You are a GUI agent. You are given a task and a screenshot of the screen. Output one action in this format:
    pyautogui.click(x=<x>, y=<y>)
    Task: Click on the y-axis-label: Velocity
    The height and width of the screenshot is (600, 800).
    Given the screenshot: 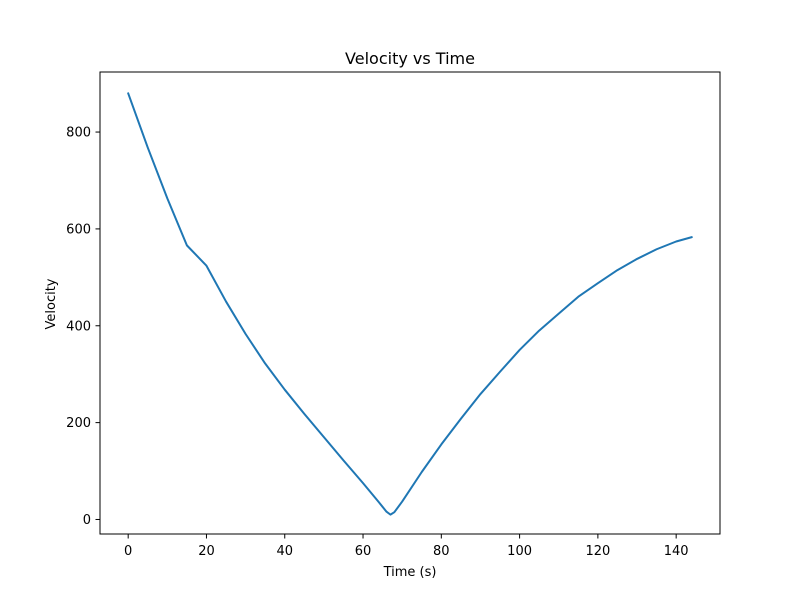 What is the action you would take?
    pyautogui.click(x=51, y=303)
    